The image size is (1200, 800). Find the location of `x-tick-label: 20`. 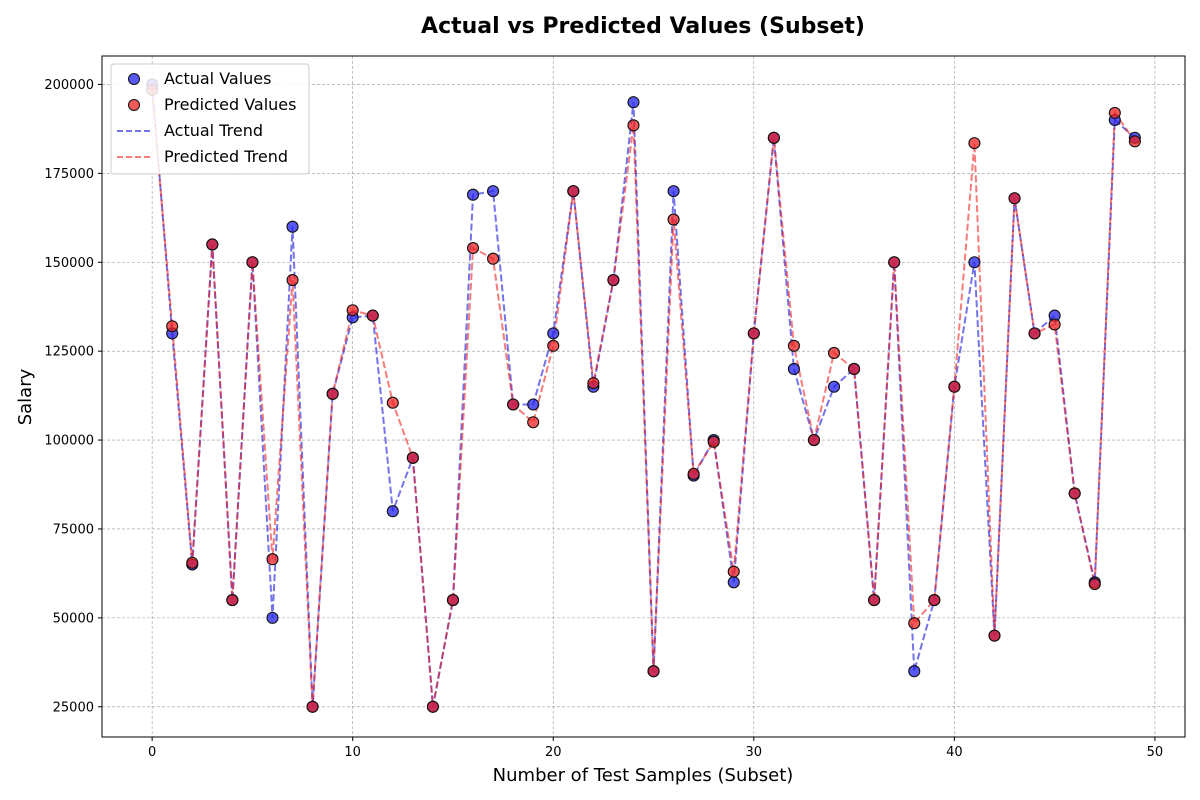

x-tick-label: 20 is located at coordinates (553, 752).